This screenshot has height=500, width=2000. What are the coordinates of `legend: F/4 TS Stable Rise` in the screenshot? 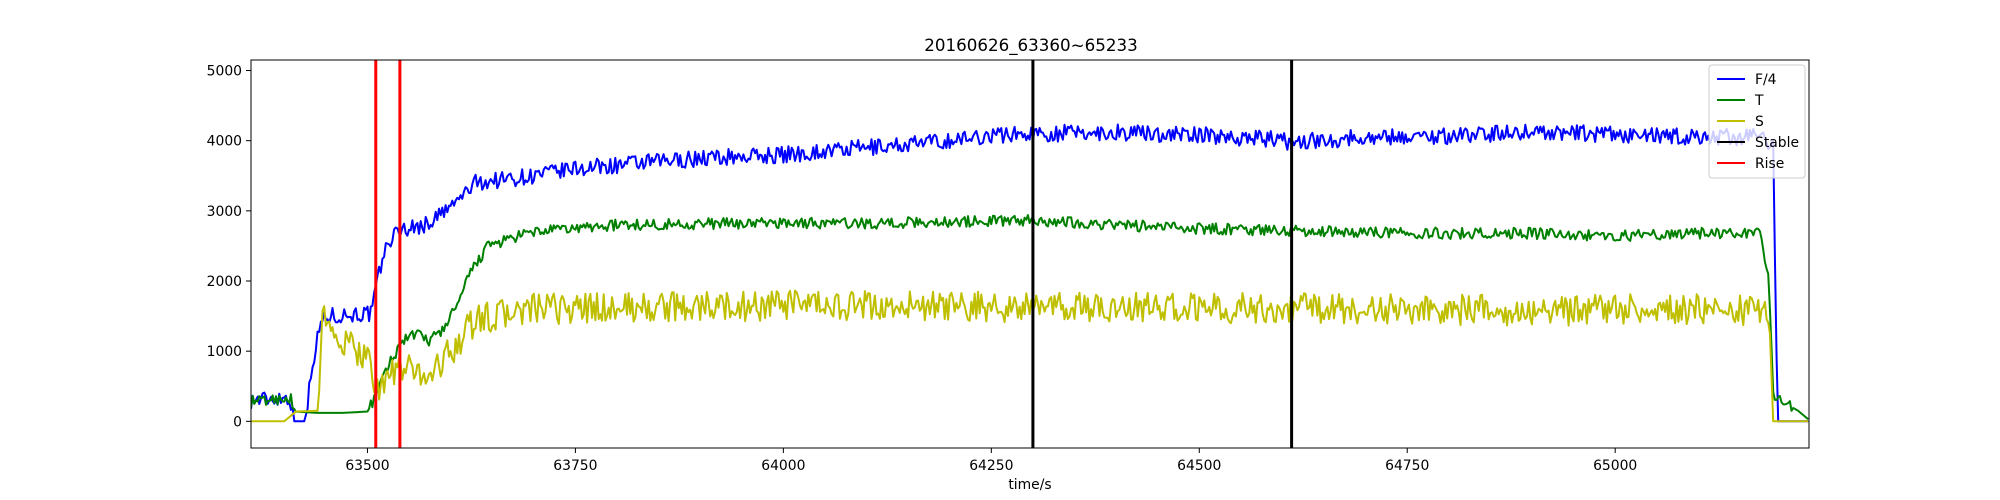 It's located at (1757, 121).